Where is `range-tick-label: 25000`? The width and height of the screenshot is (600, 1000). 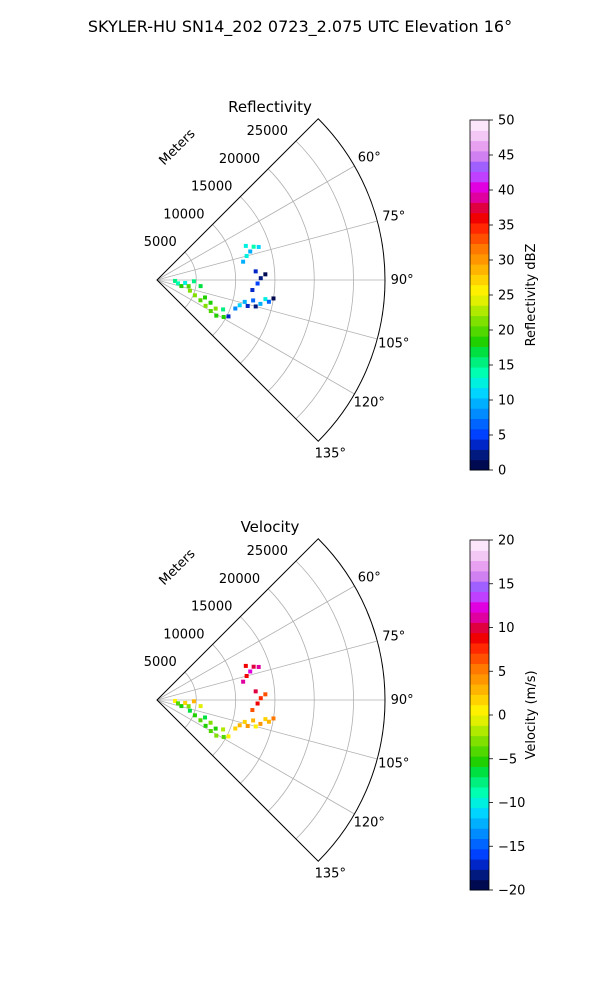
range-tick-label: 25000 is located at coordinates (267, 131).